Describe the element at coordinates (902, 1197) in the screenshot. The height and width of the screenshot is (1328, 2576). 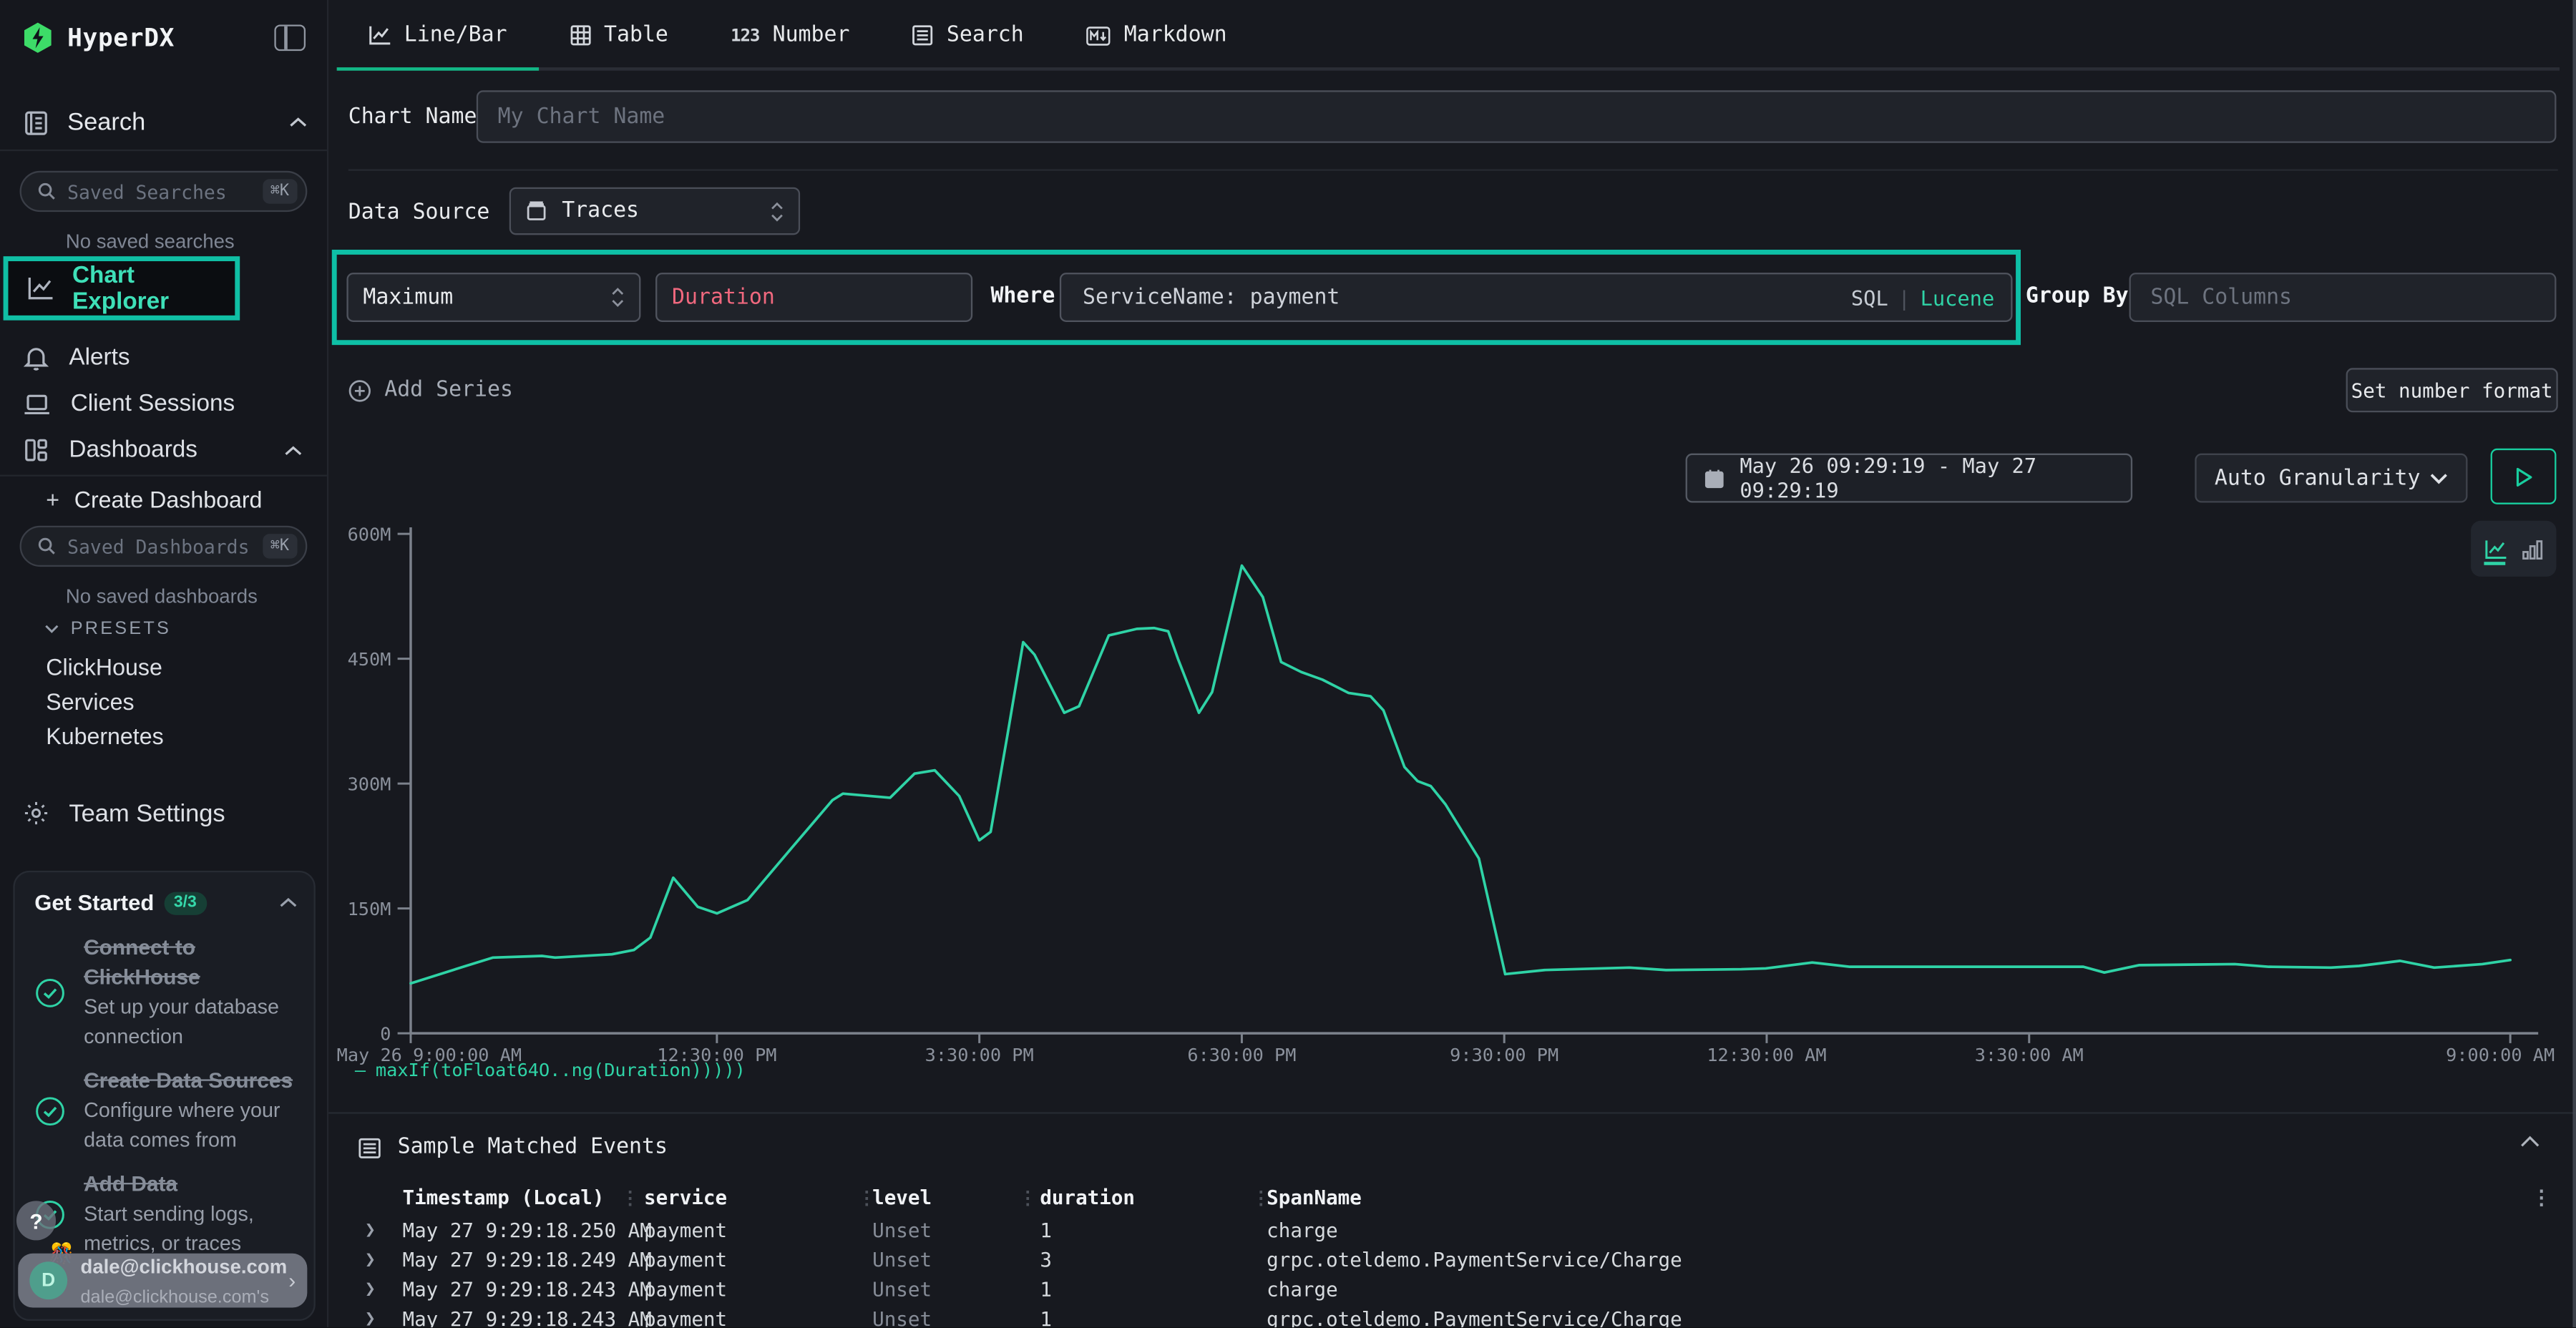
I see `column-header-level: level` at that location.